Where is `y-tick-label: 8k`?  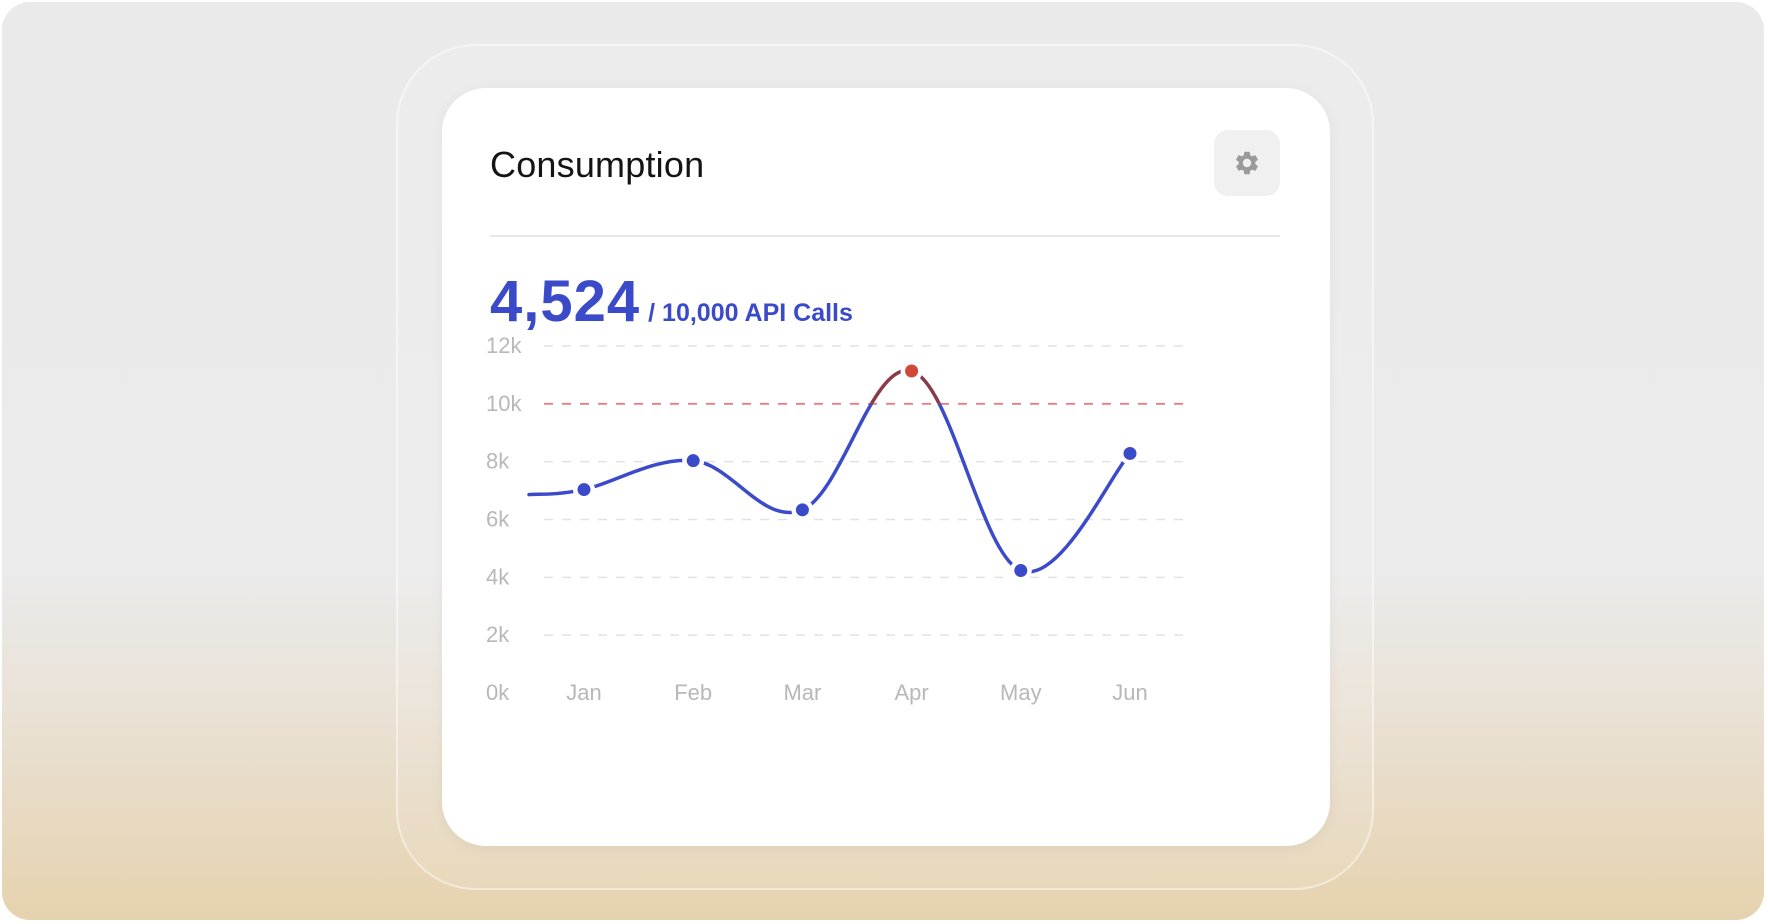
y-tick-label: 8k is located at coordinates (498, 461).